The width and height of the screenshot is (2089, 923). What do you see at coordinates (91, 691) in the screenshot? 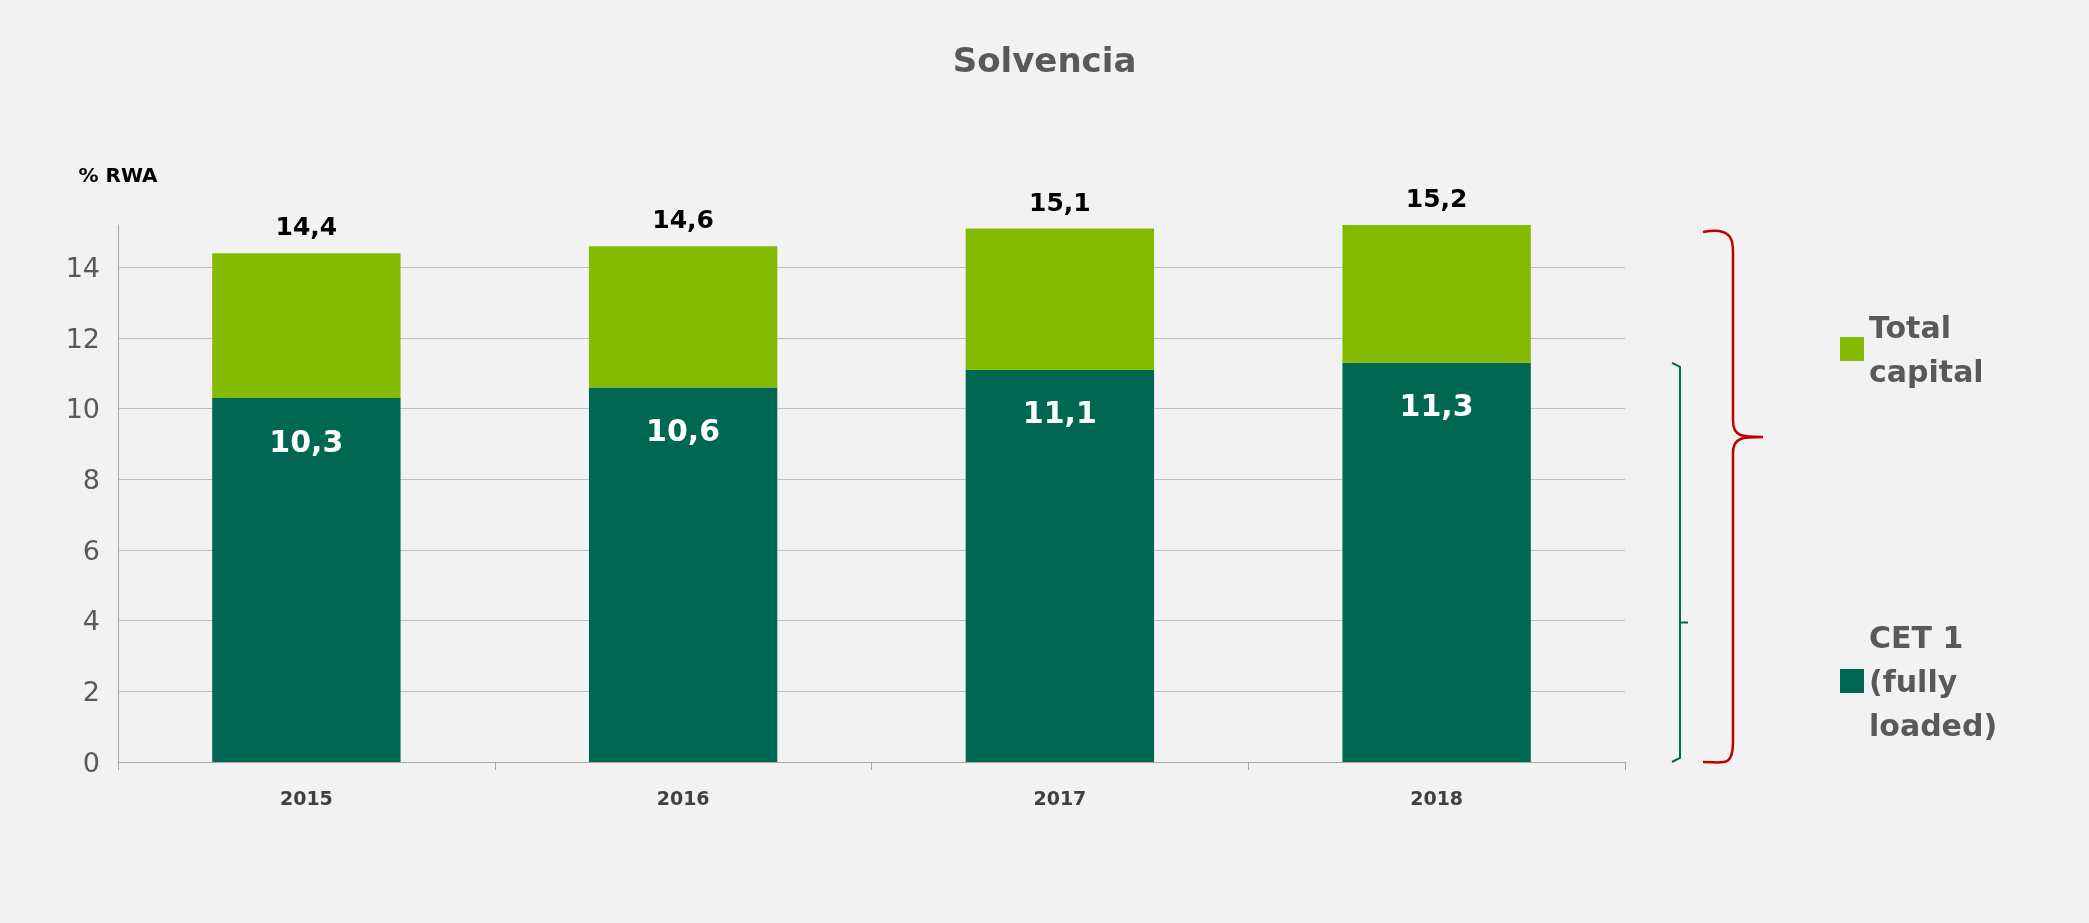
I see `y-tick-label: 2` at bounding box center [91, 691].